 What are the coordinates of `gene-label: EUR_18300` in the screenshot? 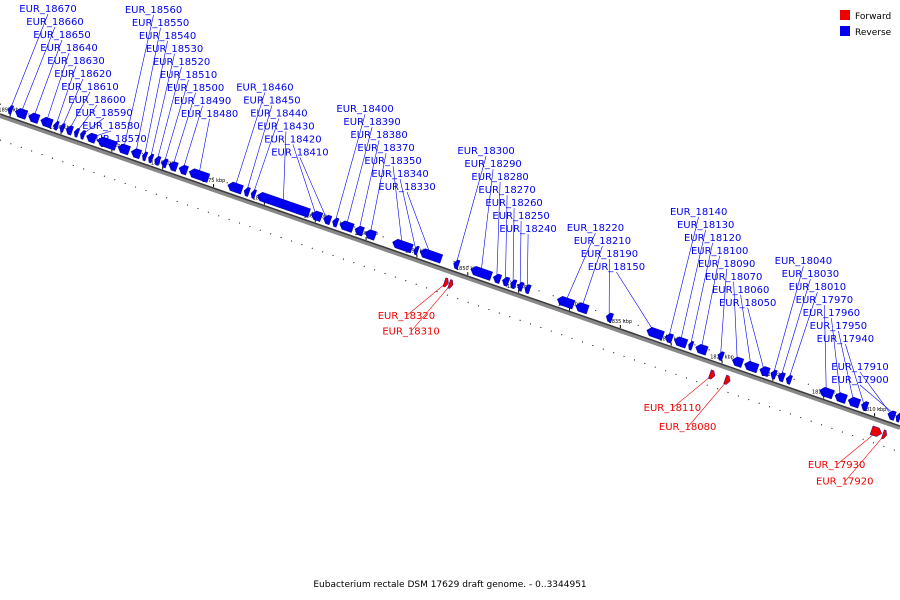 It's located at (485, 151).